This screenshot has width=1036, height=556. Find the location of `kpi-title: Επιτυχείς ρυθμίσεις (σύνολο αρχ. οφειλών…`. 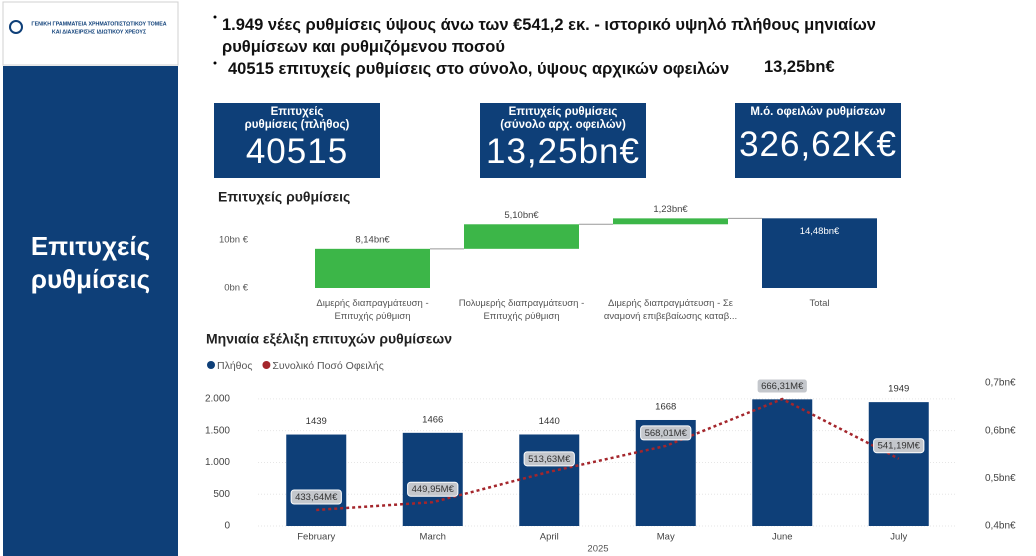

kpi-title: Επιτυχείς ρυθμίσεις (σύνολο αρχ. οφειλών… is located at coordinates (563, 118).